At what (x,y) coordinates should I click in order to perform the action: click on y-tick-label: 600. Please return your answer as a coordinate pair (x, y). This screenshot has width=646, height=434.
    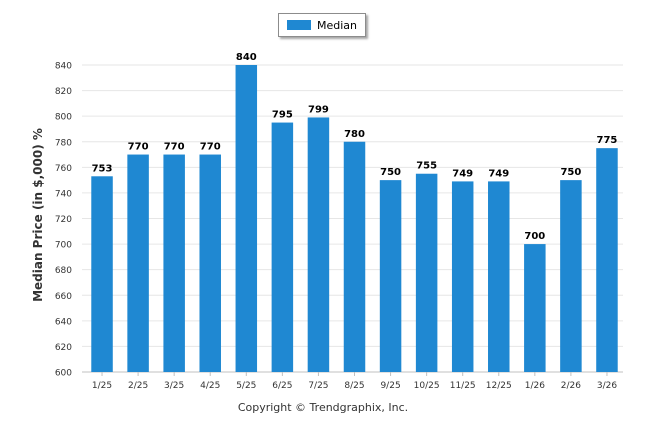
    Looking at the image, I should click on (63, 374).